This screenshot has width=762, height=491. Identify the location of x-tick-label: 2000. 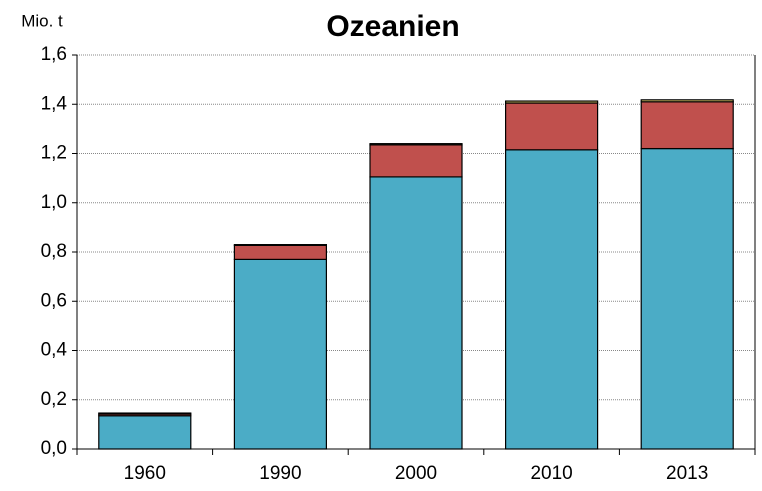
(416, 473).